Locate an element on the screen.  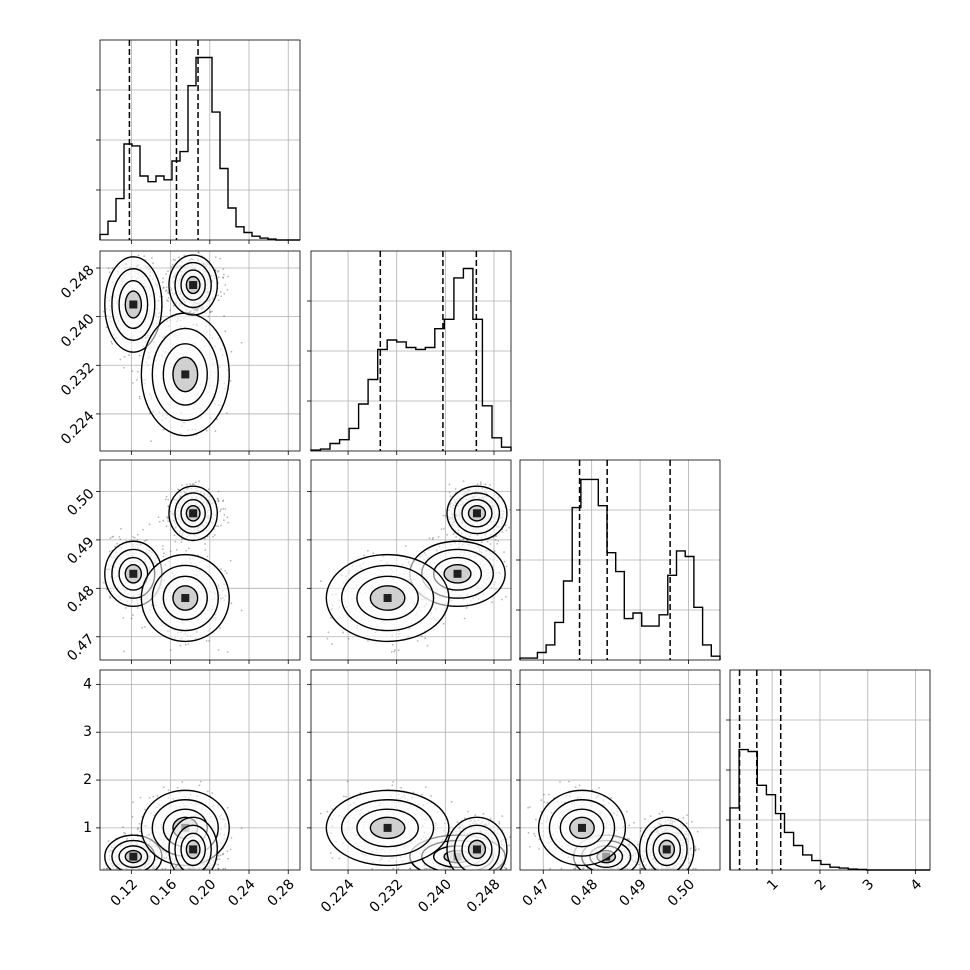
y-tick-label: 0.49 is located at coordinates (80, 550).